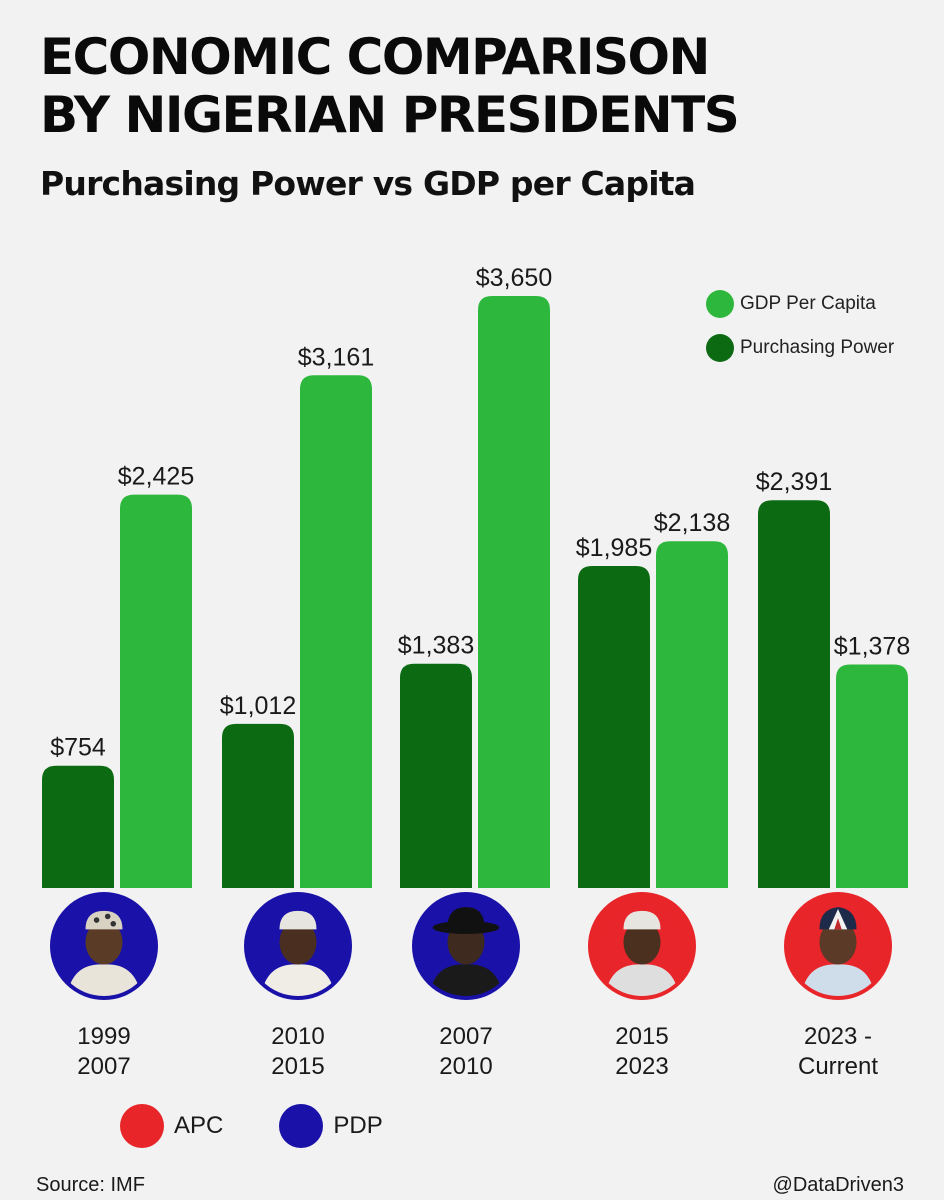 This screenshot has height=1200, width=944. What do you see at coordinates (375, 57) in the screenshot?
I see `title-line-1: ECONOMIC COMPARISON` at bounding box center [375, 57].